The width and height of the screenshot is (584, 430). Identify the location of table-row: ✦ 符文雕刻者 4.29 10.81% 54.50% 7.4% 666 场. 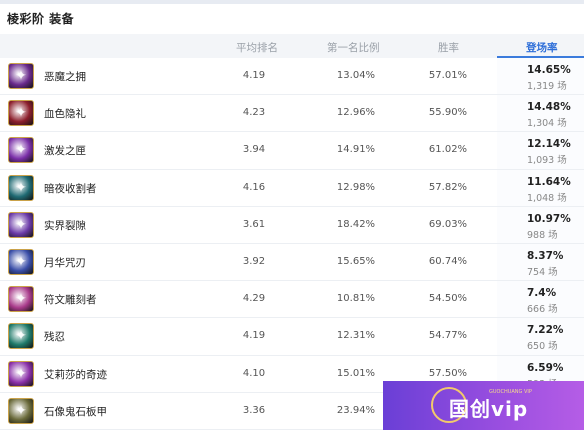
(292, 300).